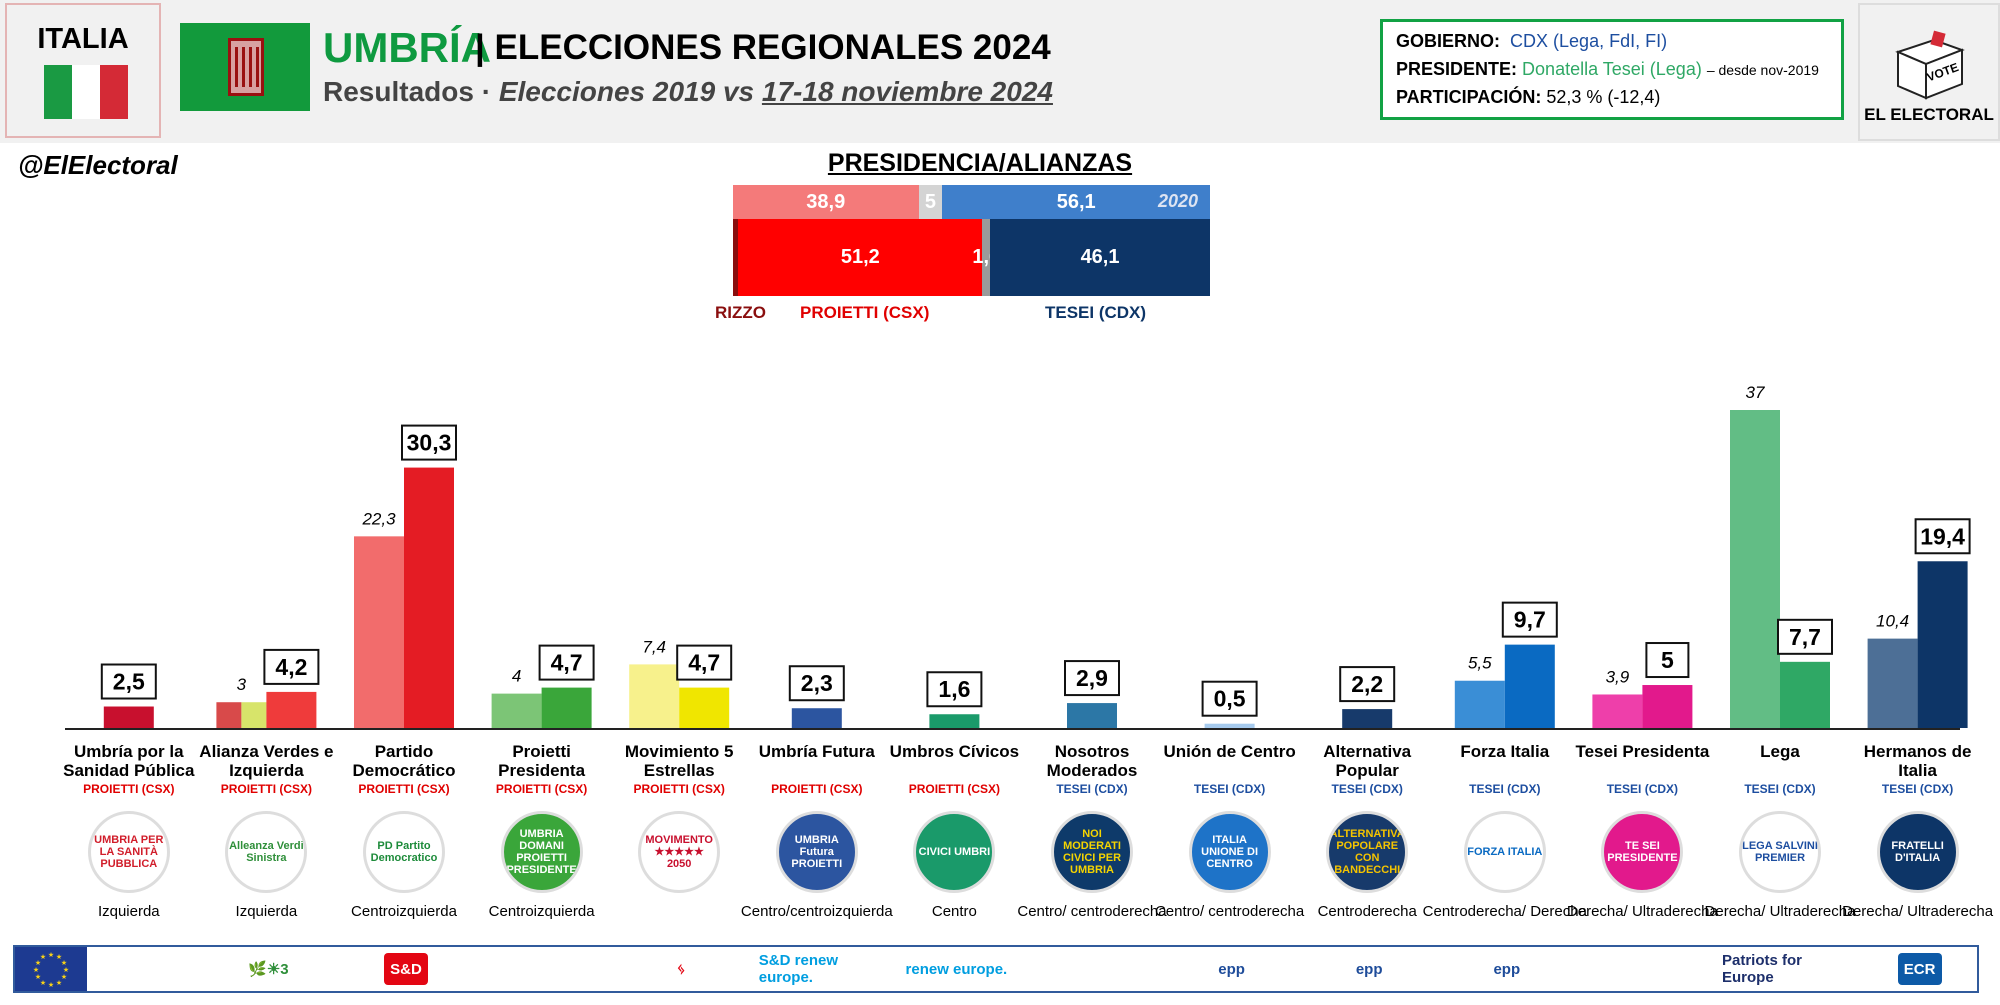 The height and width of the screenshot is (1005, 2000). I want to click on bar-2024-forza-italia, so click(1529, 686).